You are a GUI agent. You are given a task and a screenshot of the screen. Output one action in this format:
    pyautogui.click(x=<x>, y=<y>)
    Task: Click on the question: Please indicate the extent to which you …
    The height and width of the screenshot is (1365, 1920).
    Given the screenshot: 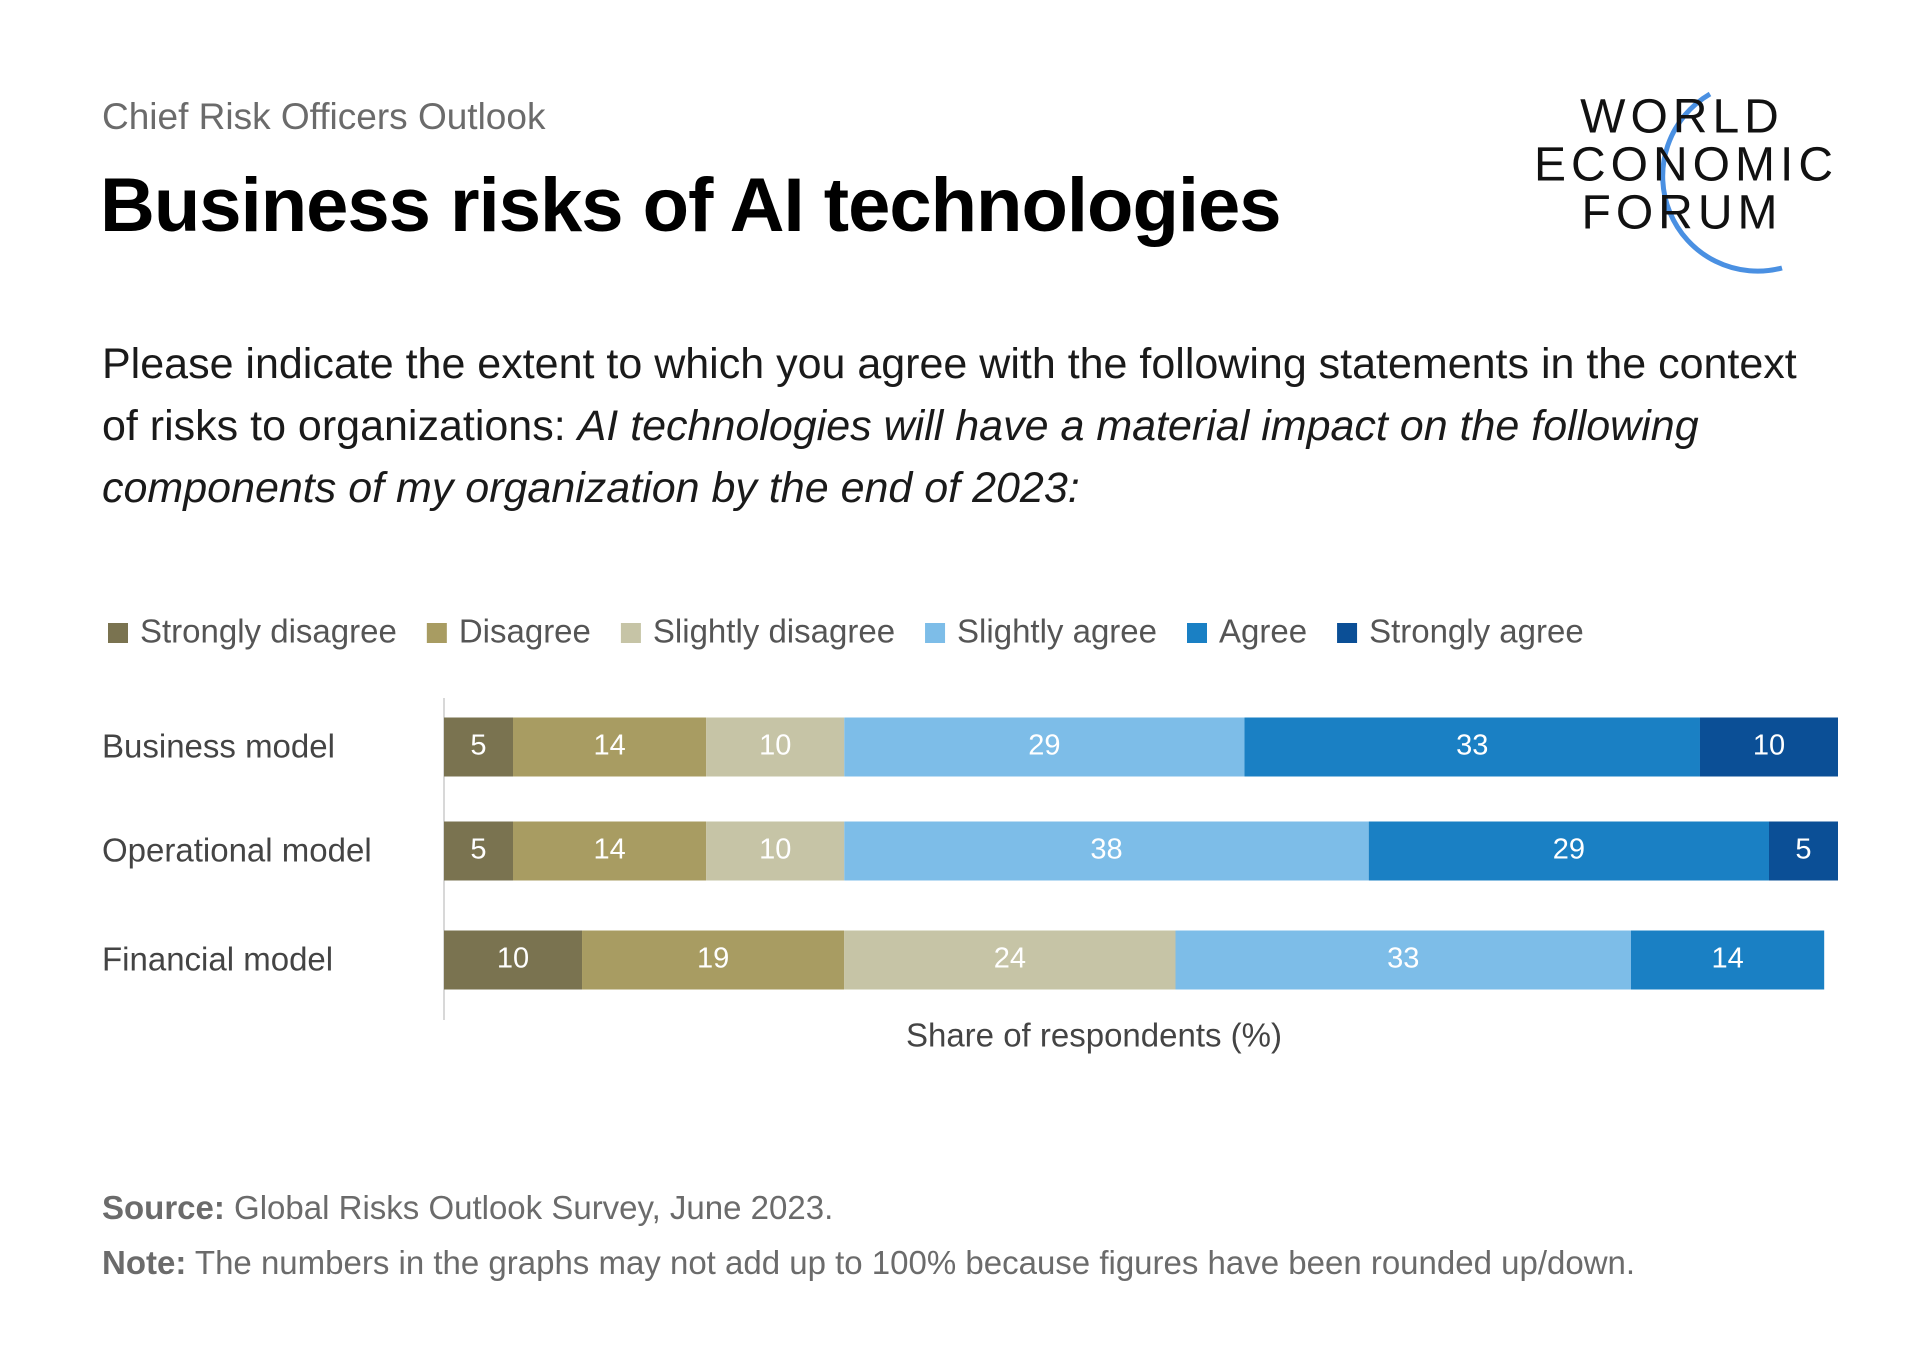 What is the action you would take?
    pyautogui.click(x=972, y=426)
    